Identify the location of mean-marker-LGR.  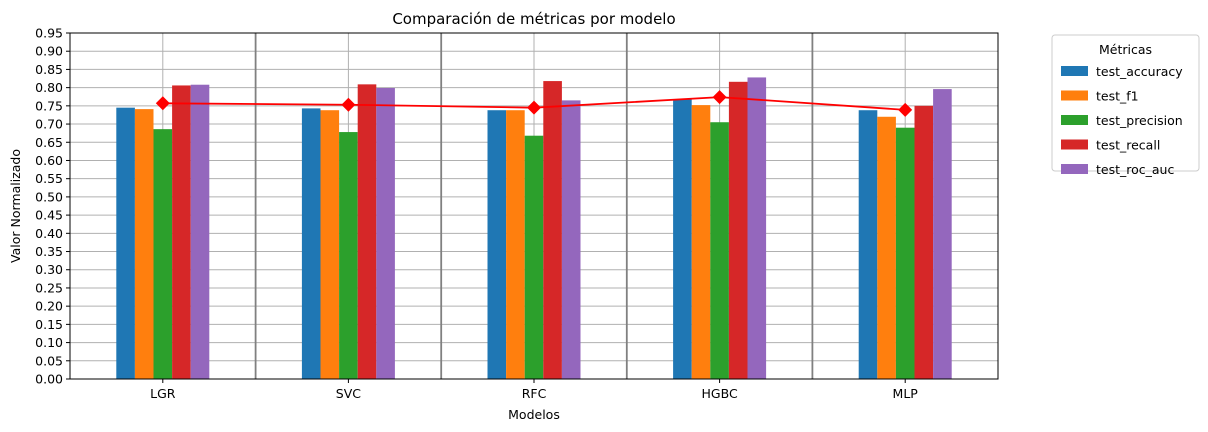
(162, 103).